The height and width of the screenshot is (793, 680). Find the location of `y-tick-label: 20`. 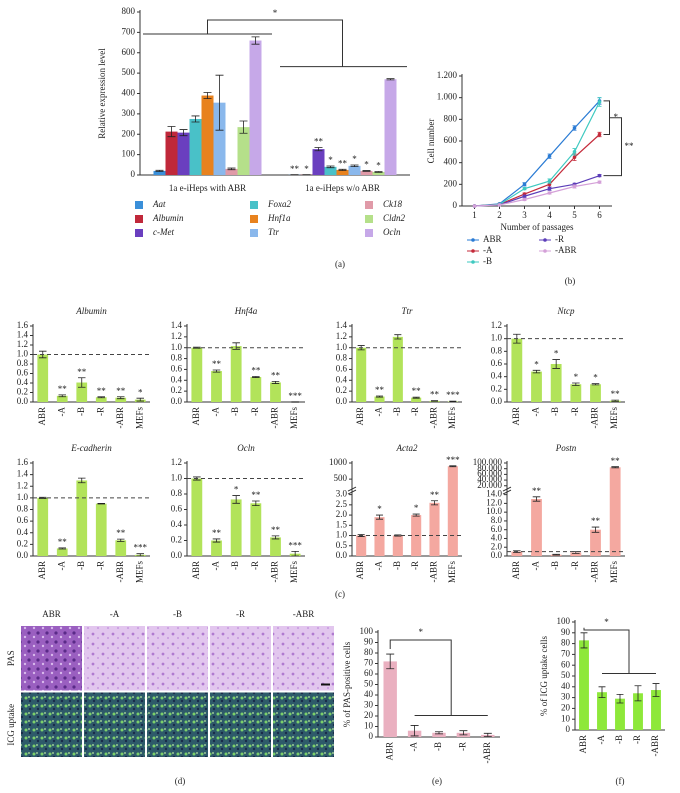

y-tick-label: 20 is located at coordinates (369, 715).